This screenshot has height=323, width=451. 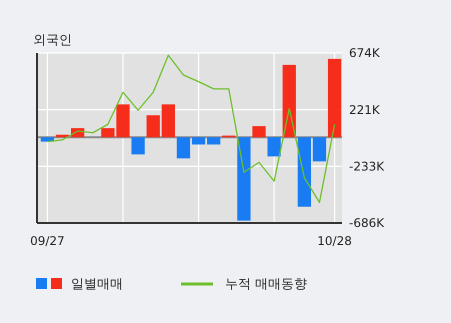 What do you see at coordinates (97, 284) in the screenshot?
I see `legend-label: 일별매매` at bounding box center [97, 284].